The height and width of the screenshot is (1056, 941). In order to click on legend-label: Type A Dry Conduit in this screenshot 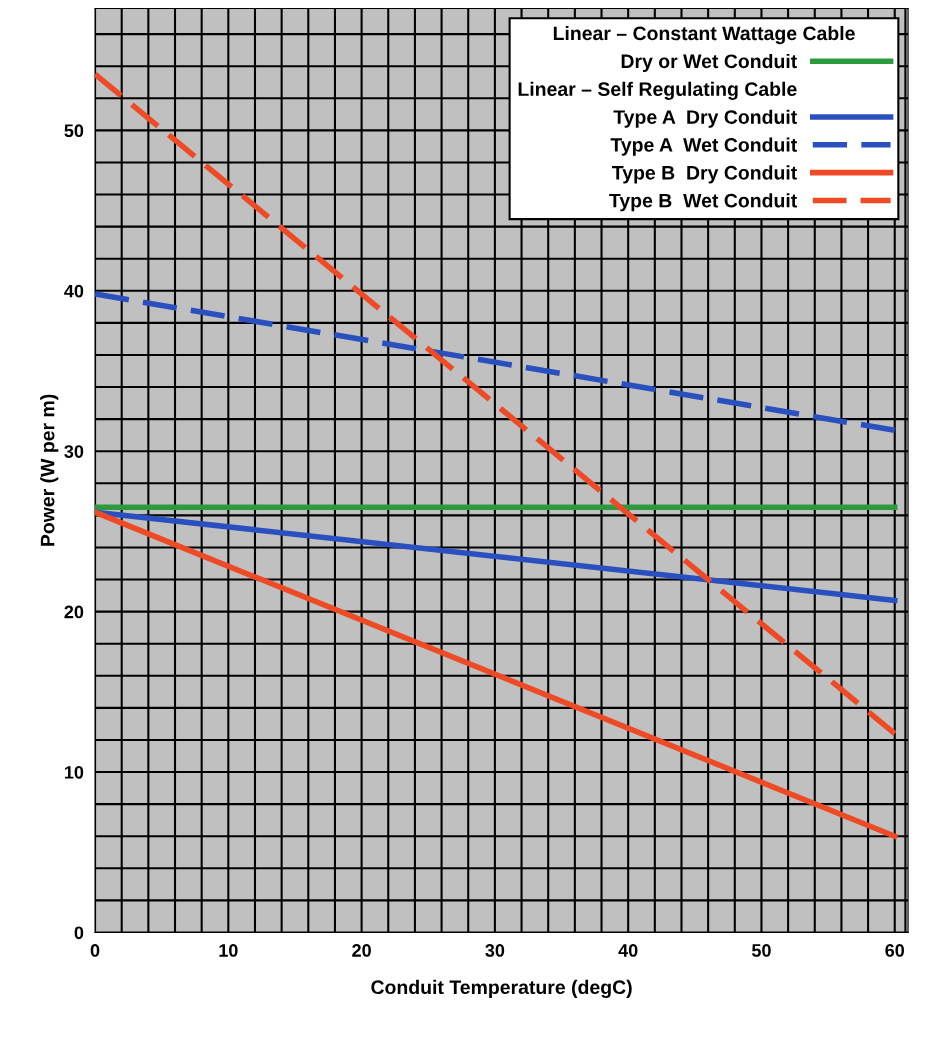, I will do `click(705, 118)`.